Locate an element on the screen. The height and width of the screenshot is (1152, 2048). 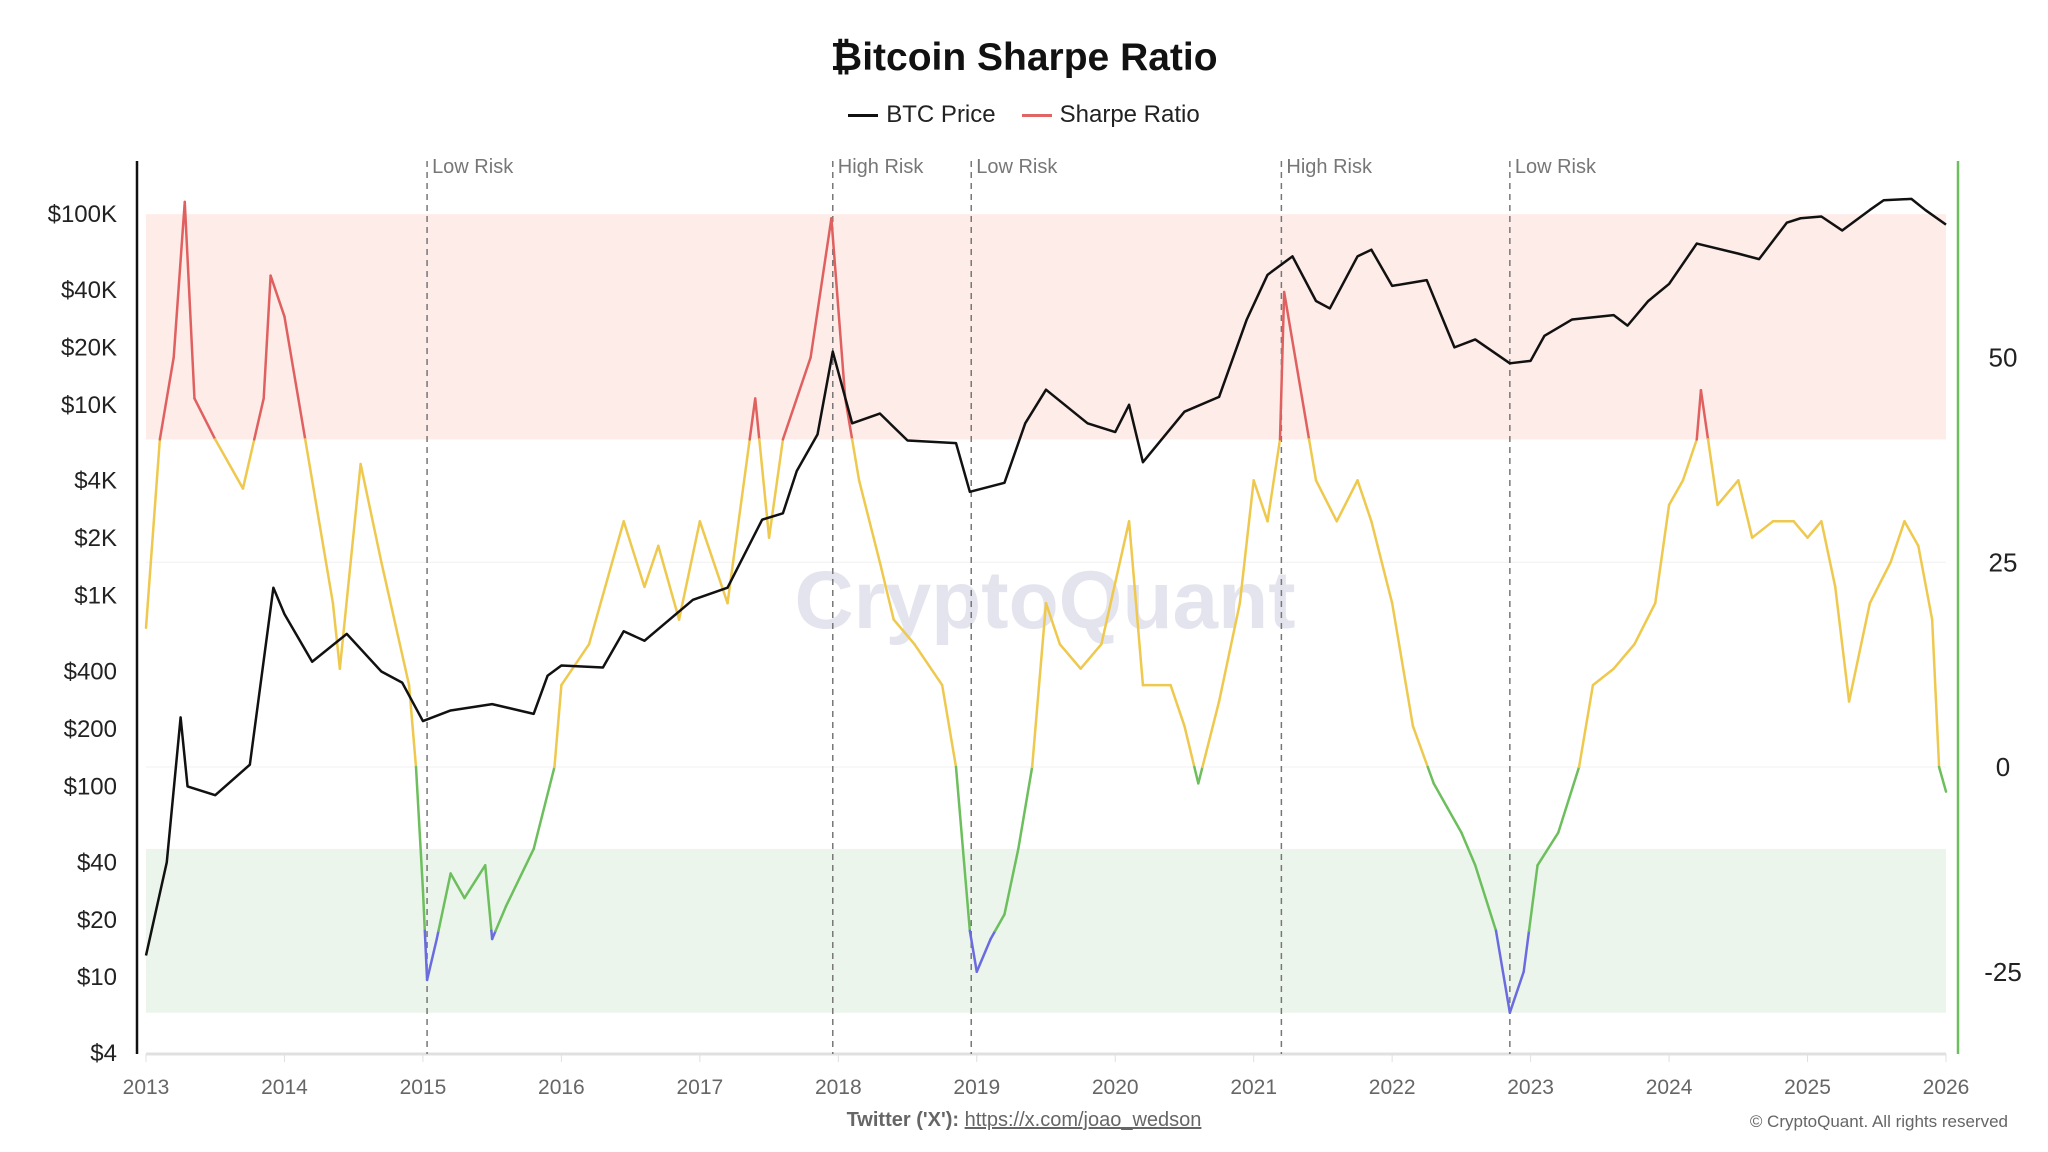
legend-item-sharpe-ratio: Sharpe Ratio is located at coordinates (1110, 115).